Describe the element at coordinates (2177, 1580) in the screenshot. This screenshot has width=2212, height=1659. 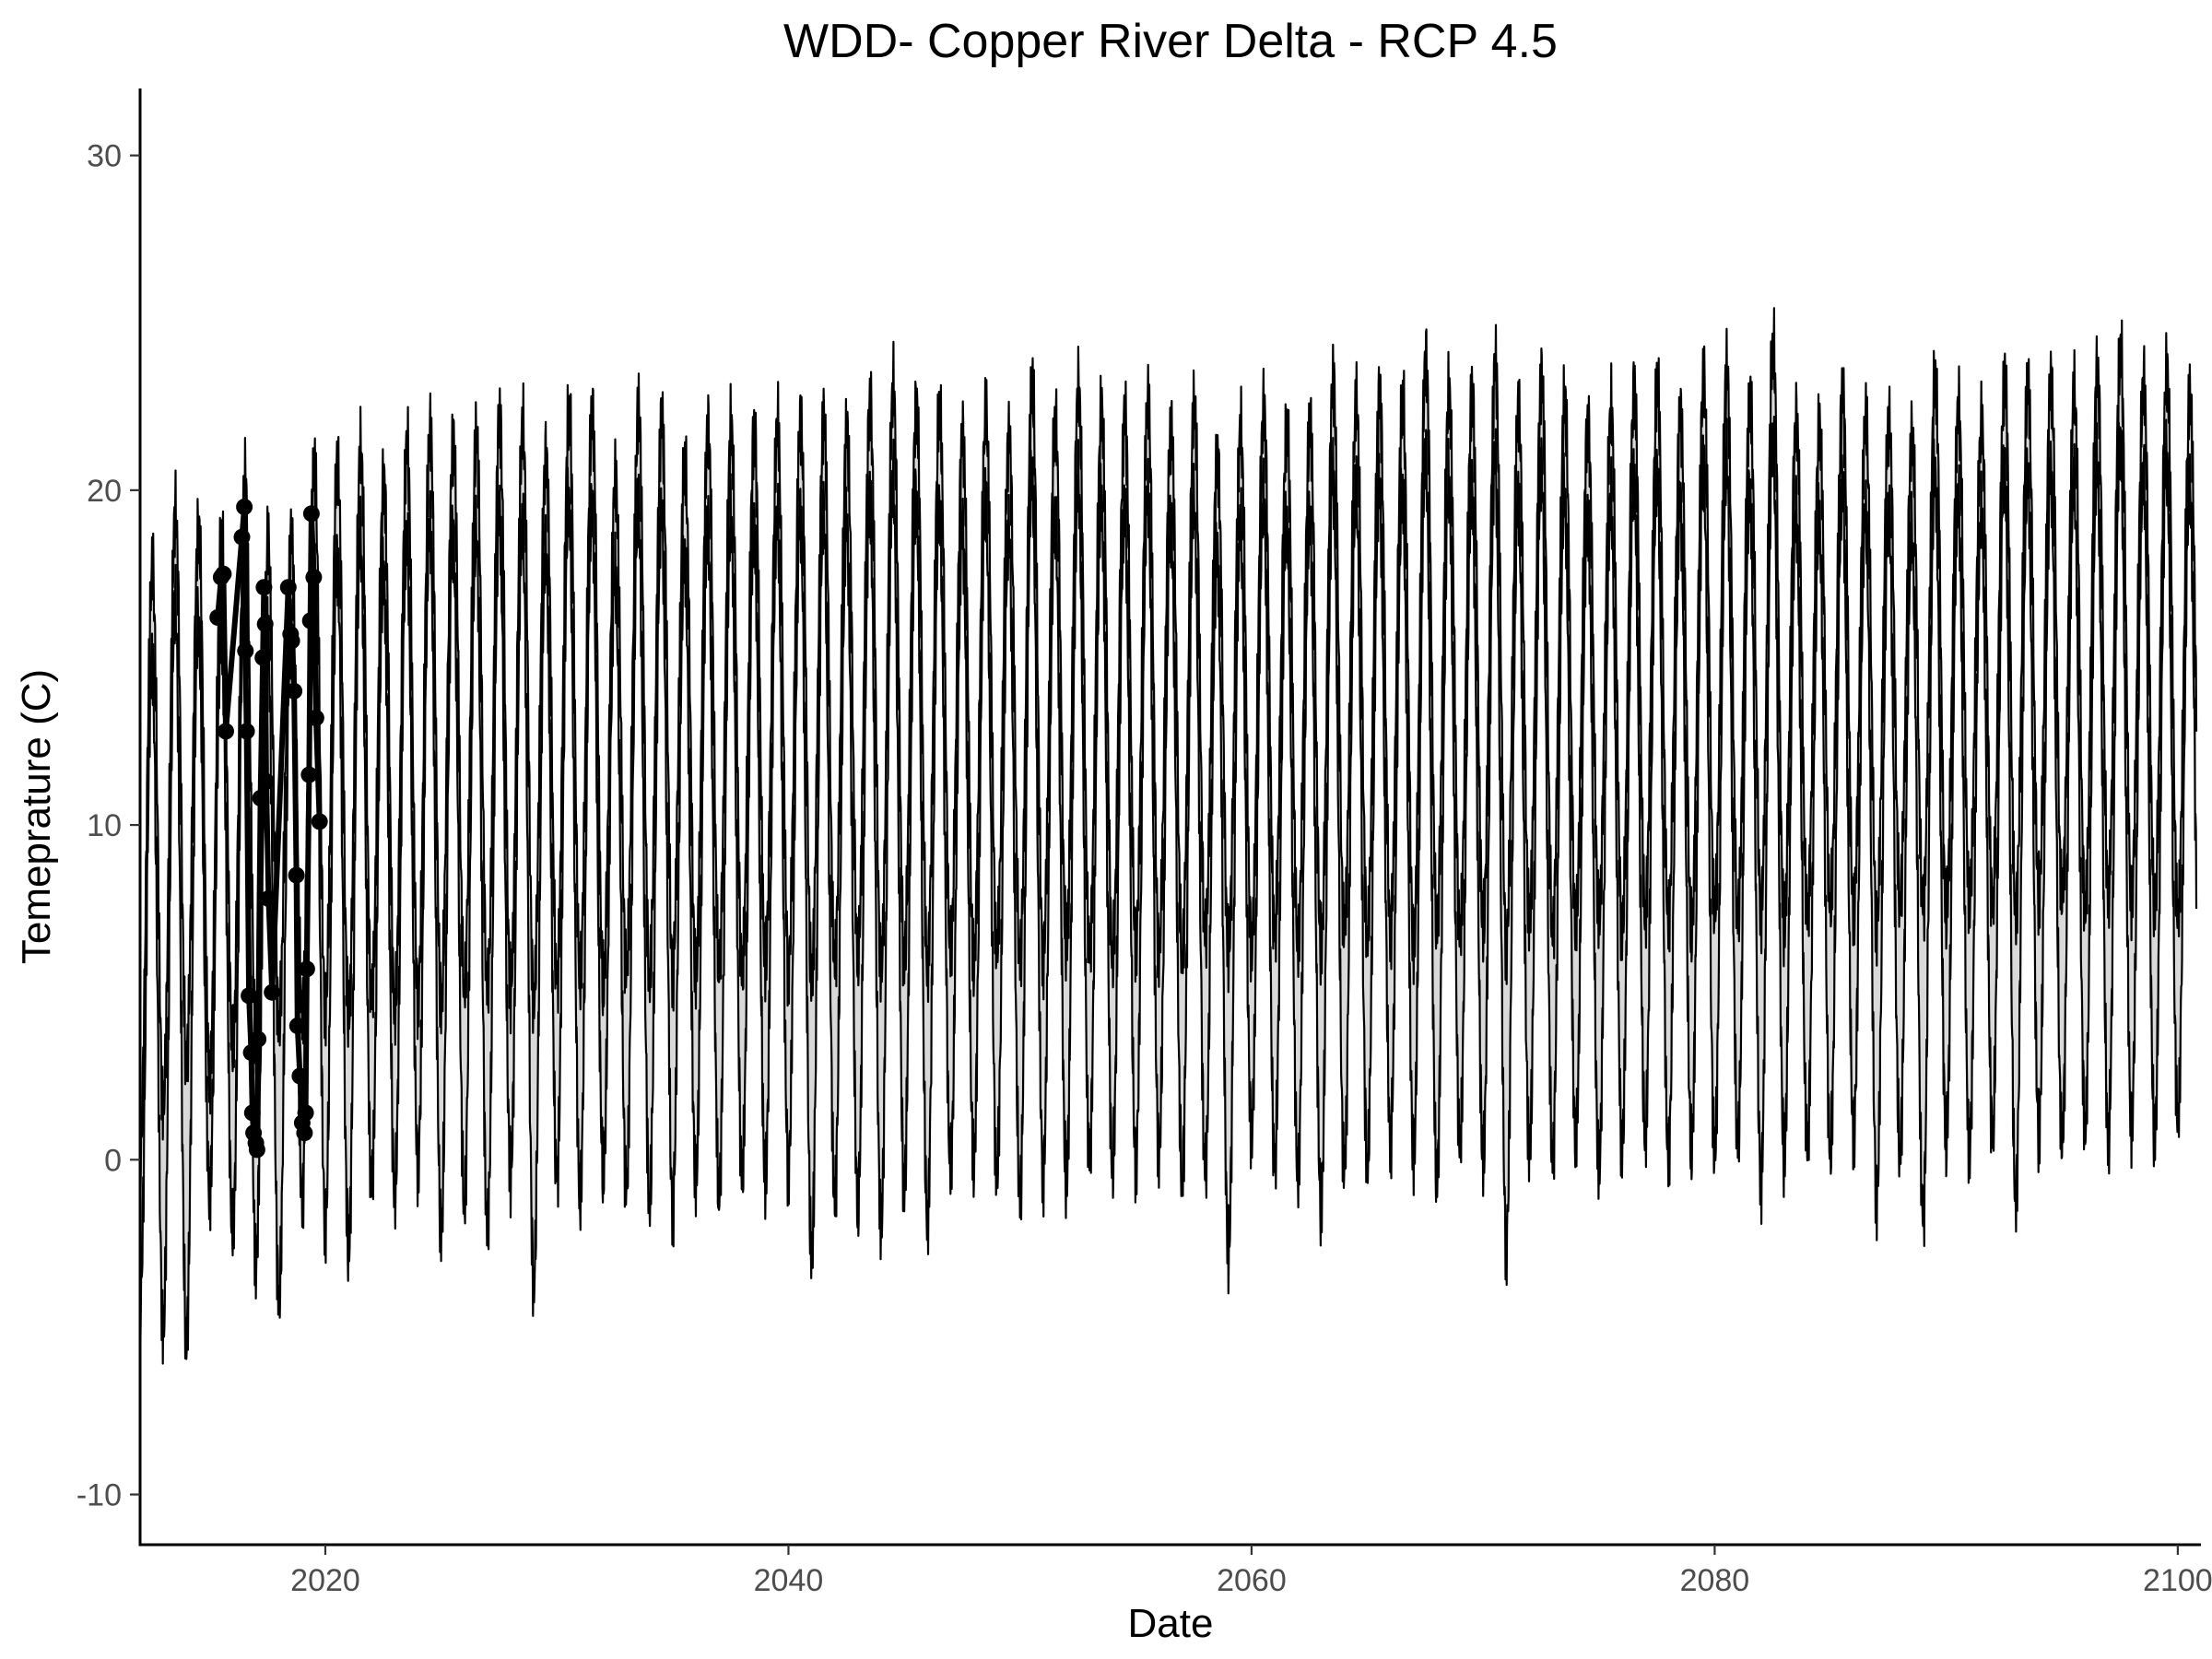
I see `x-tick-label: 2100` at that location.